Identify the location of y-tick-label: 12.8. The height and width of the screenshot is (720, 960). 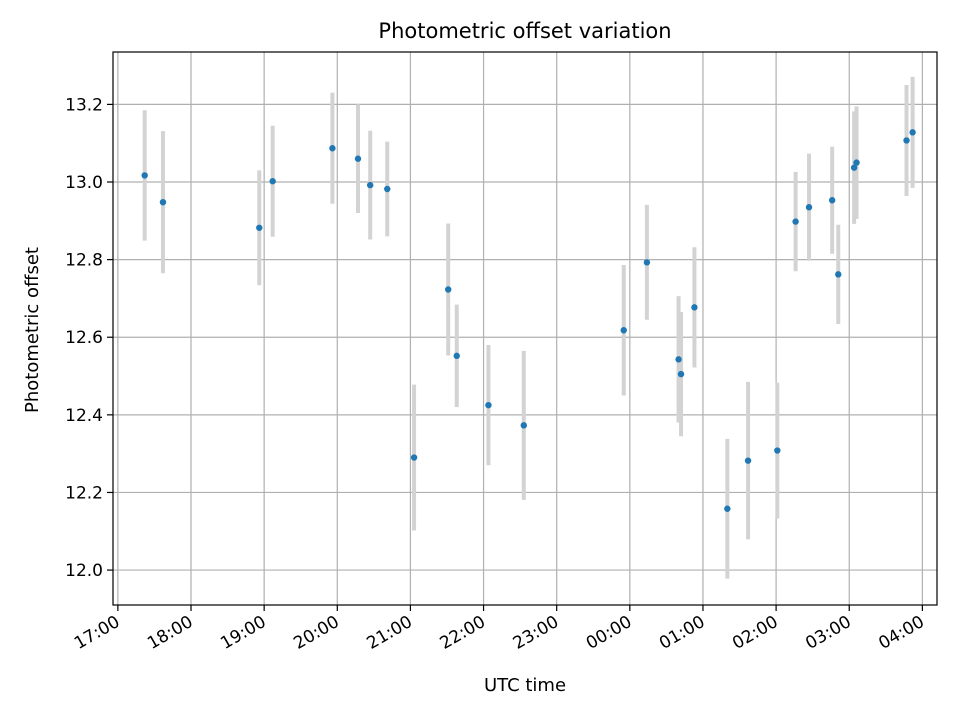
(84, 261).